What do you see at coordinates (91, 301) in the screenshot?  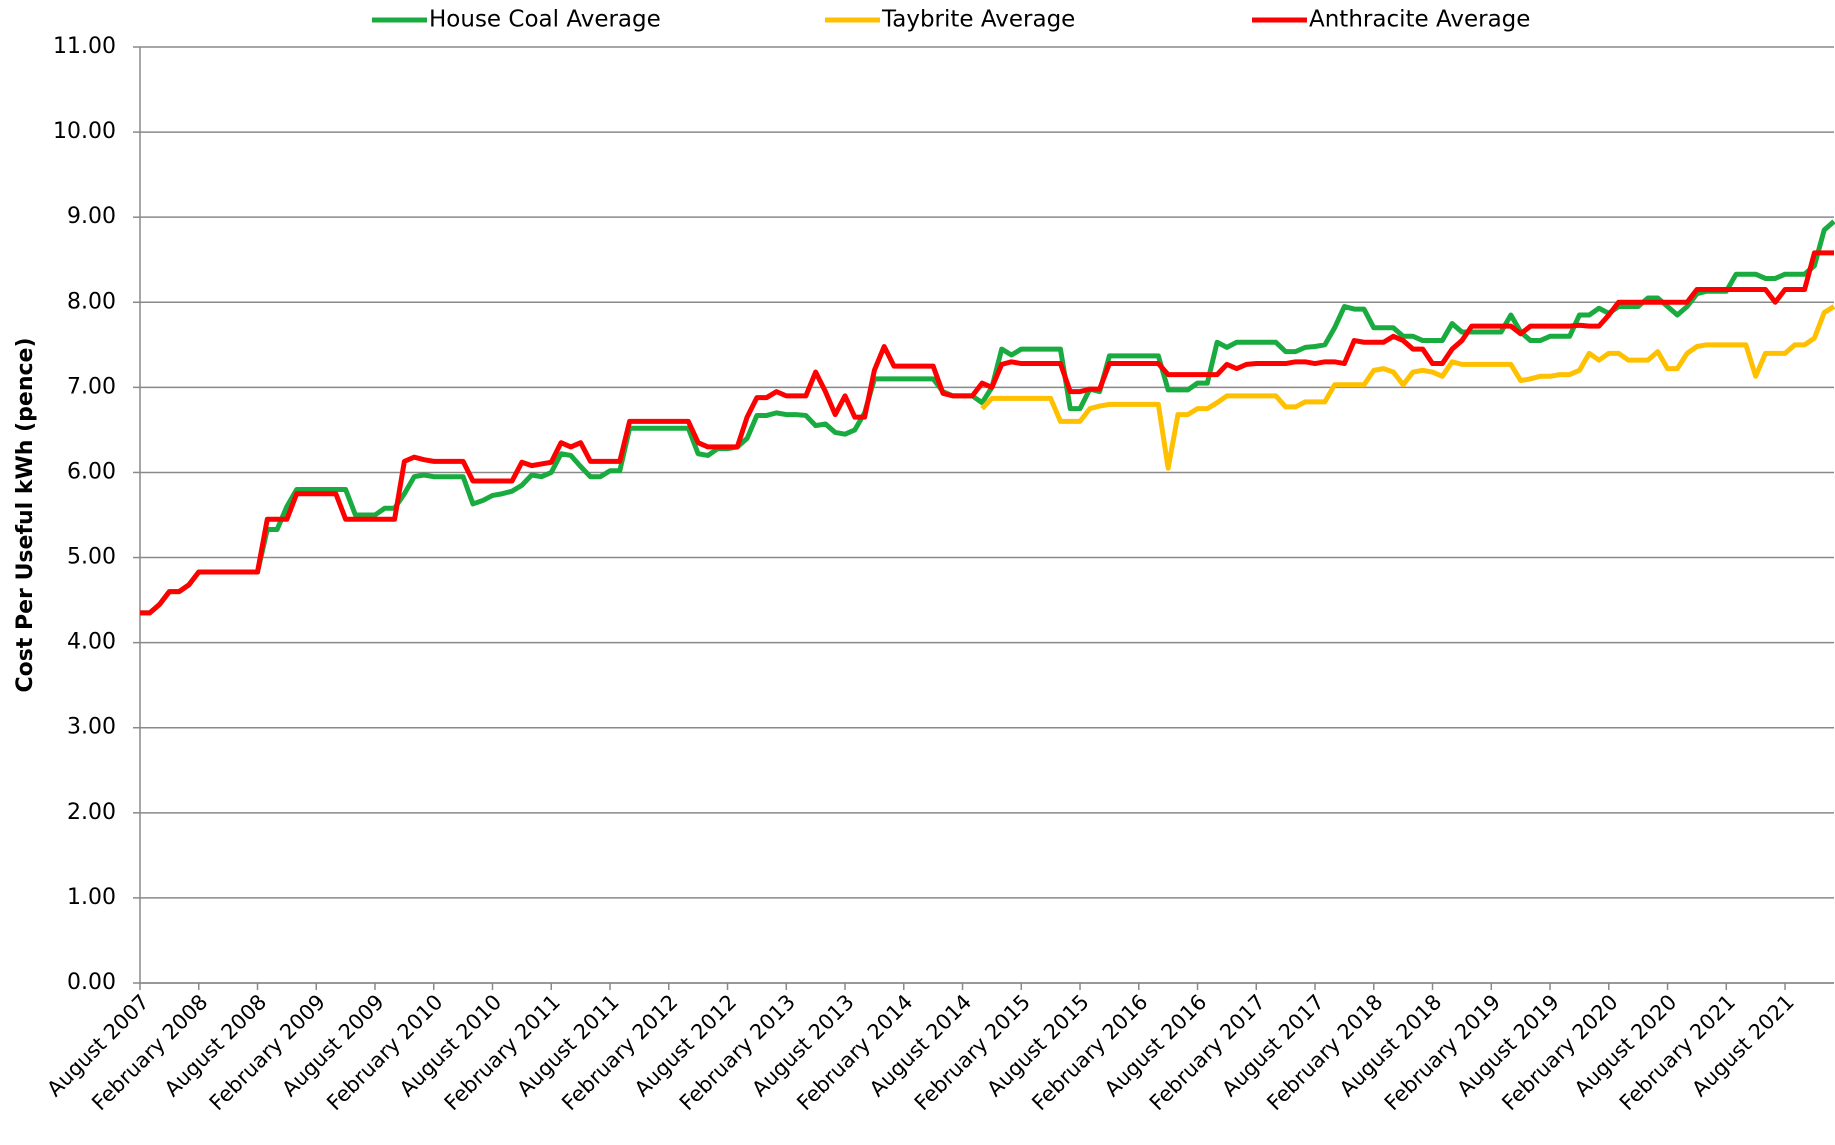 I see `y-tick-label: 8.00` at bounding box center [91, 301].